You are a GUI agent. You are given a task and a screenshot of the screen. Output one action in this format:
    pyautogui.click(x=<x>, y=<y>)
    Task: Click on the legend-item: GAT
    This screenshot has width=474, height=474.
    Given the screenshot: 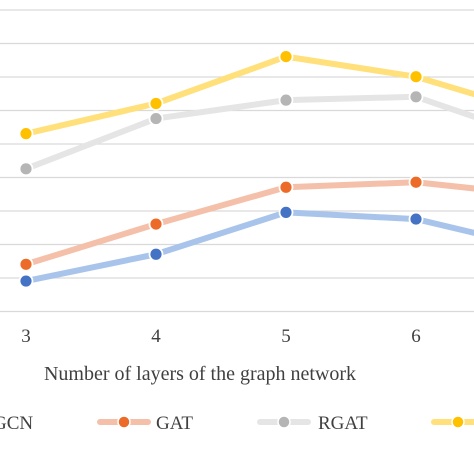 What is the action you would take?
    pyautogui.click(x=145, y=423)
    